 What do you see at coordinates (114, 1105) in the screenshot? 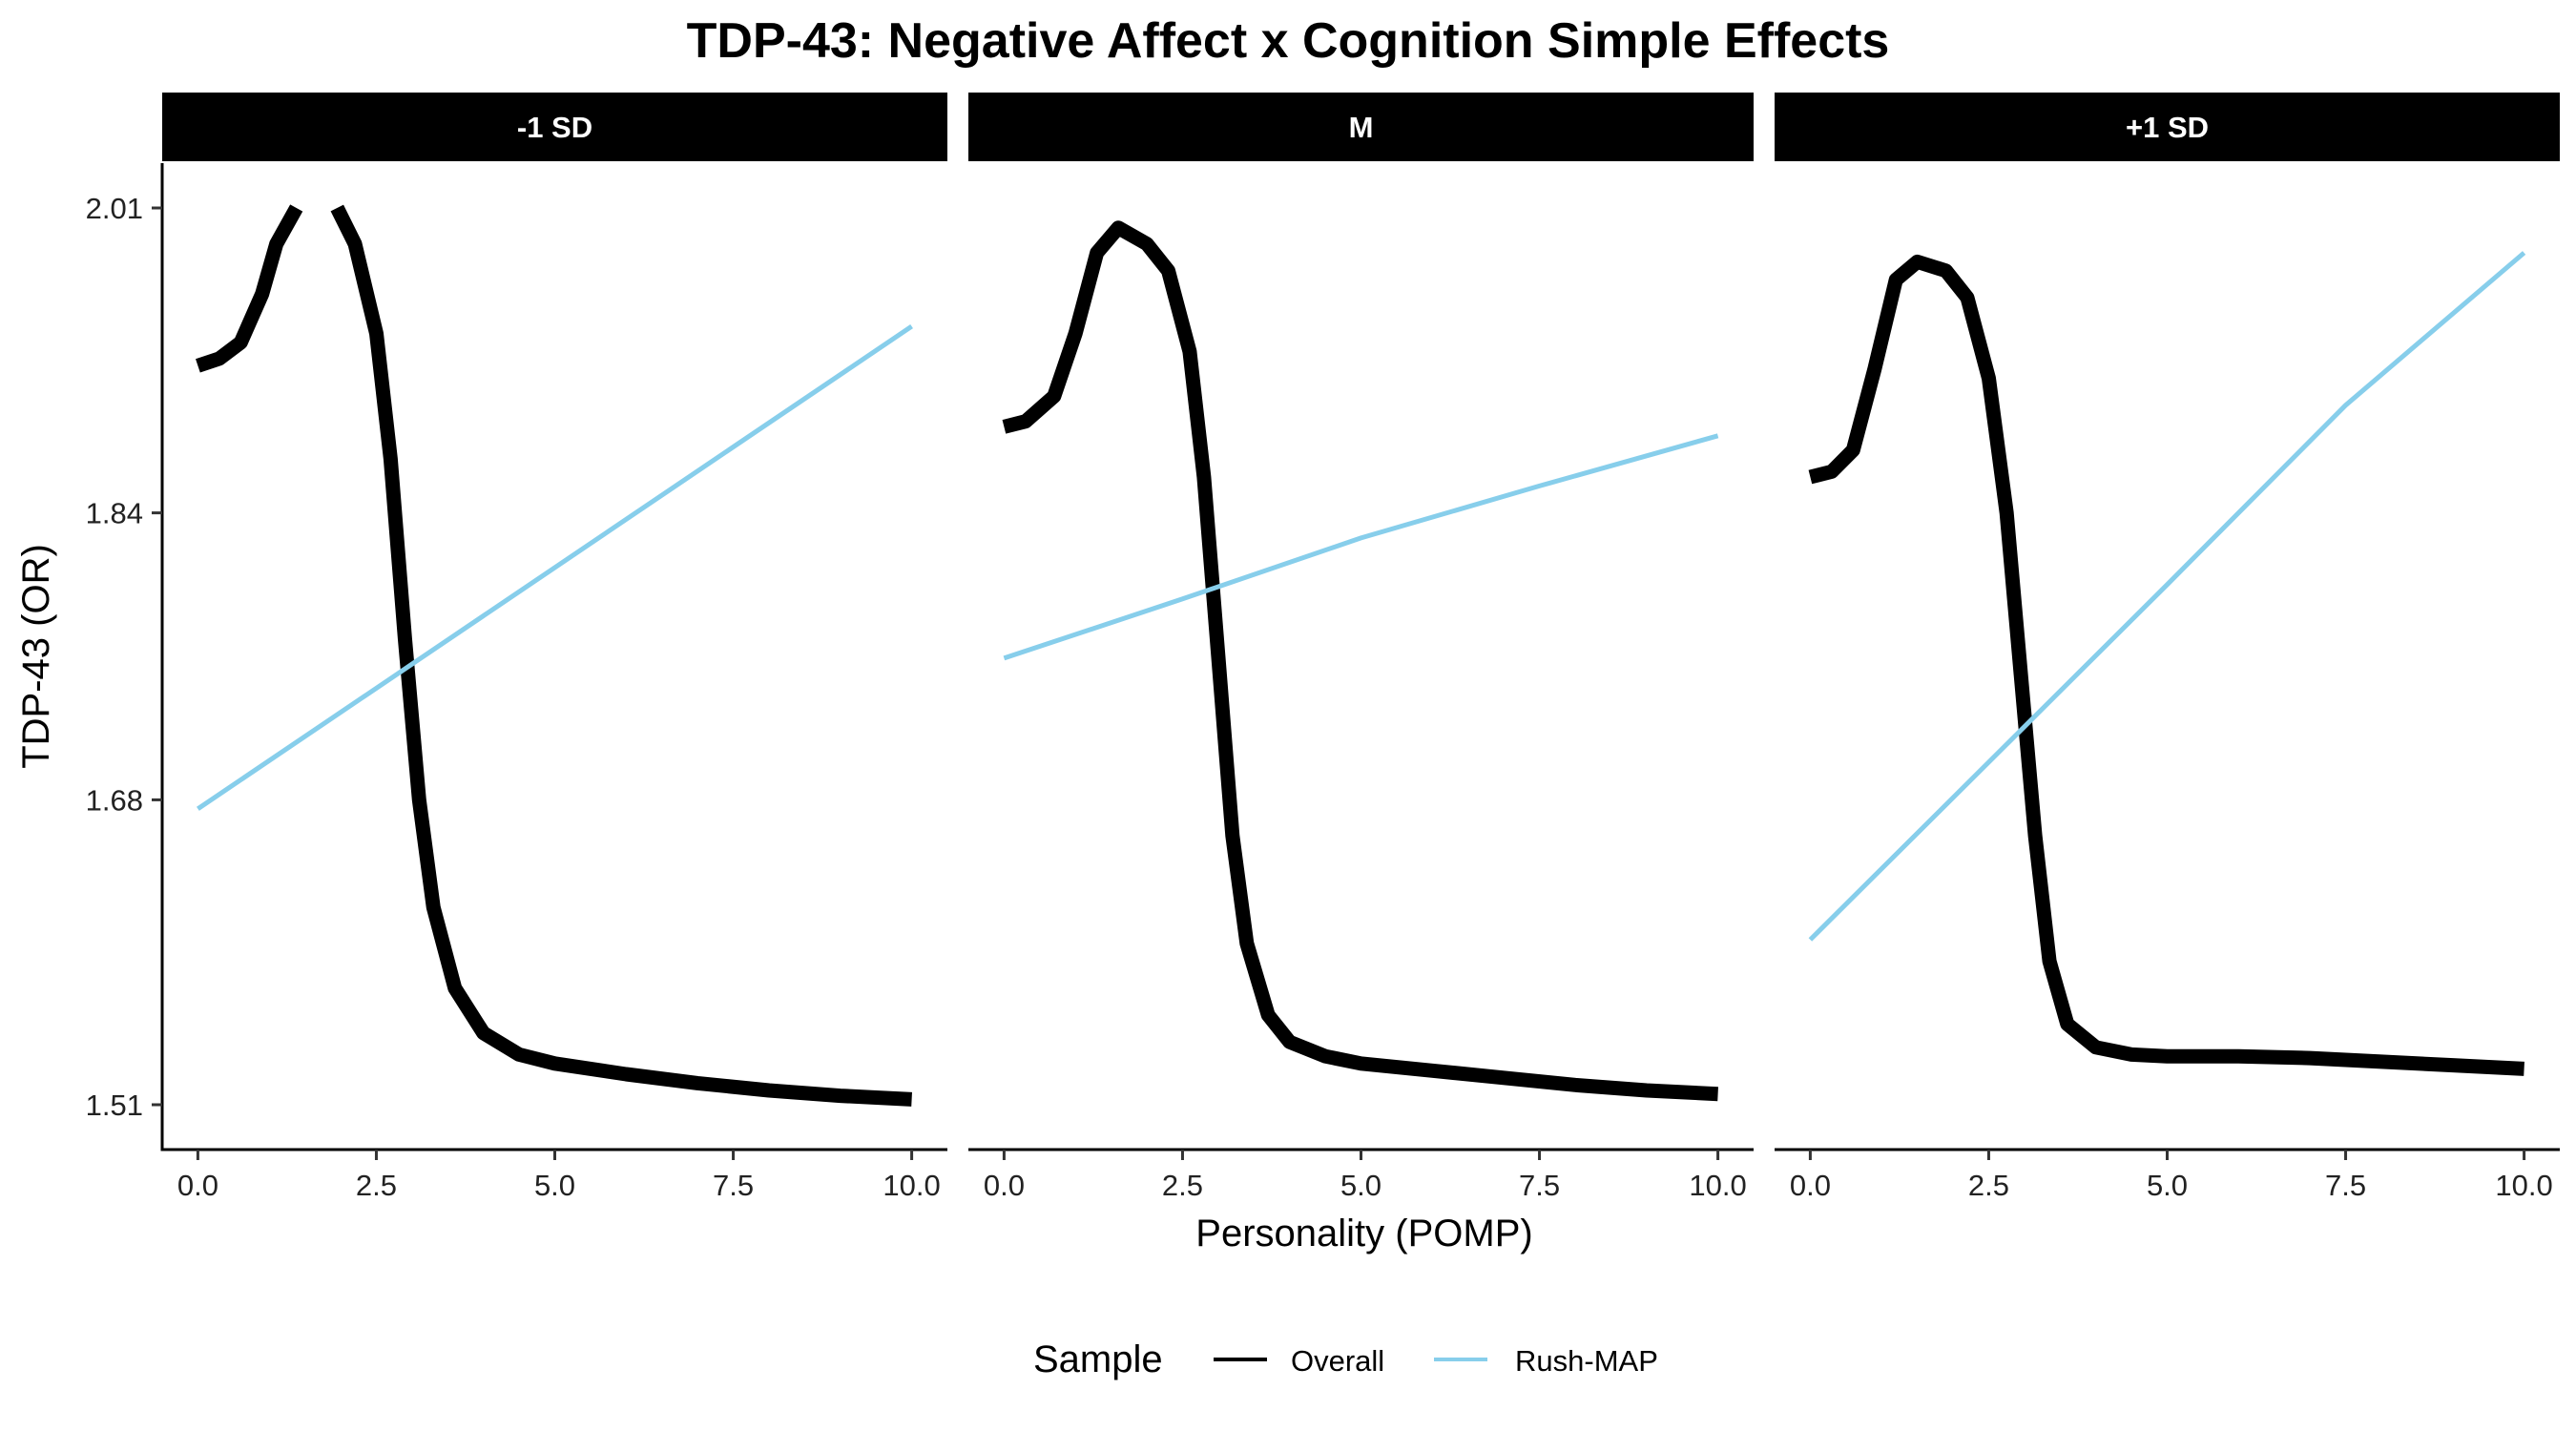
I see `y-tick-label: 1.51` at bounding box center [114, 1105].